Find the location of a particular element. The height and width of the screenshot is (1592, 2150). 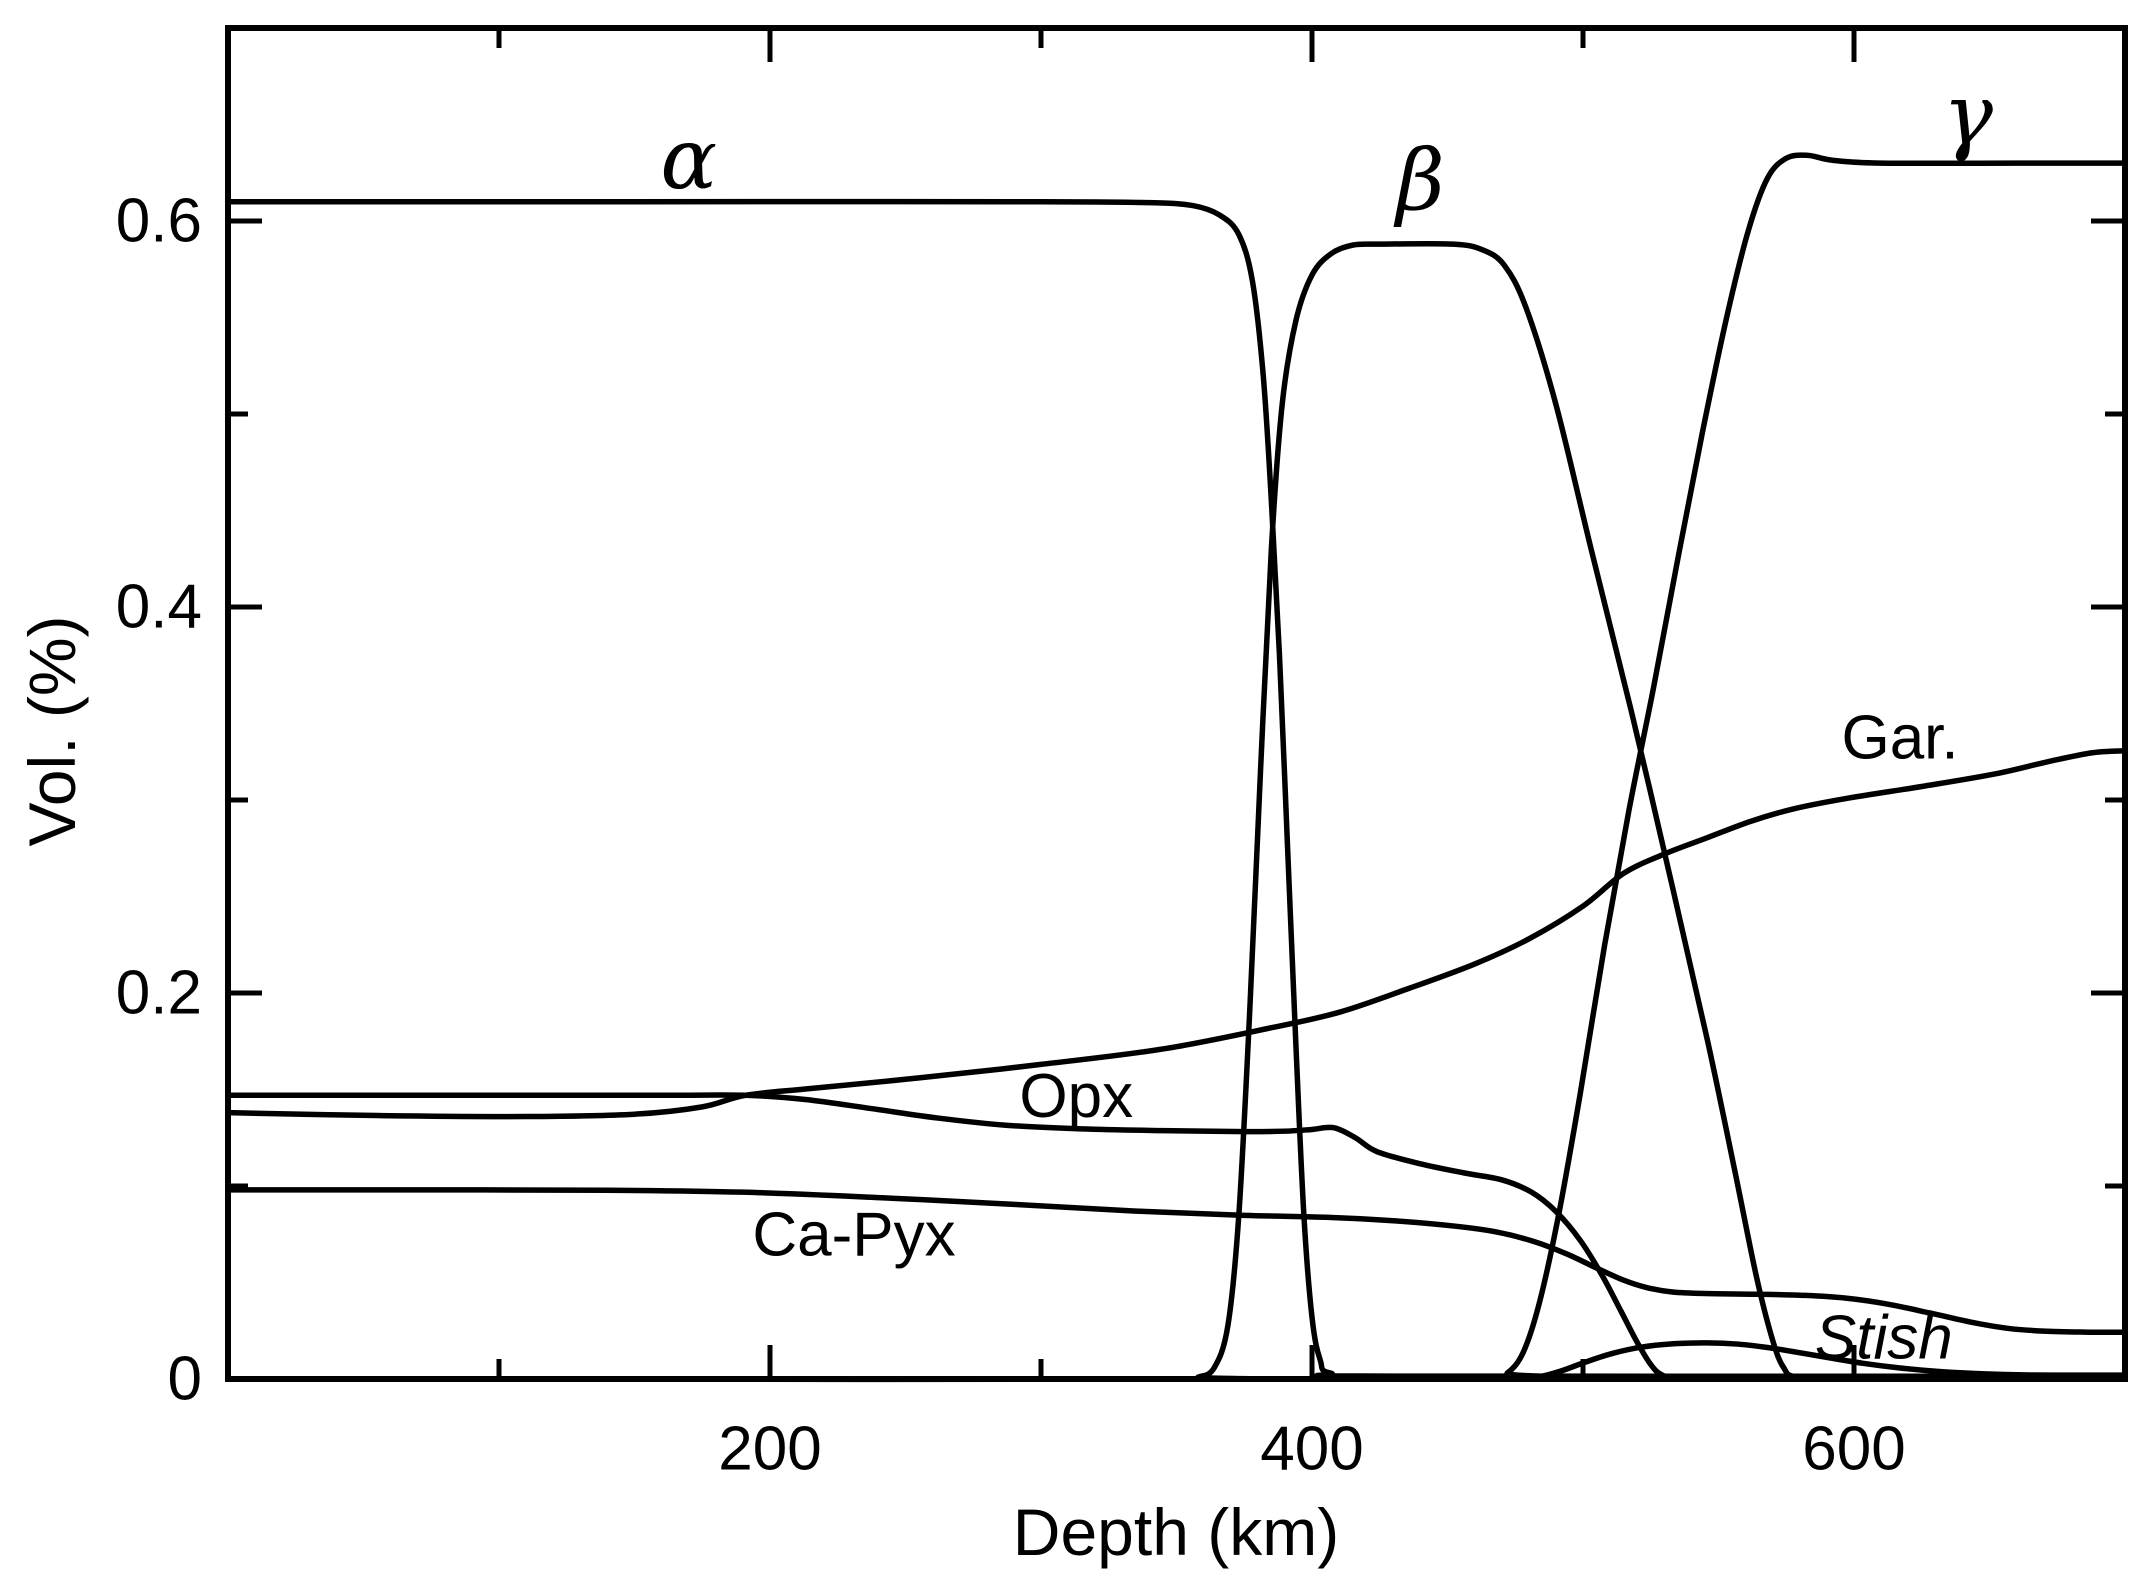

curve-label-ca-pyroxene: Ca-Pyx is located at coordinates (853, 1235).